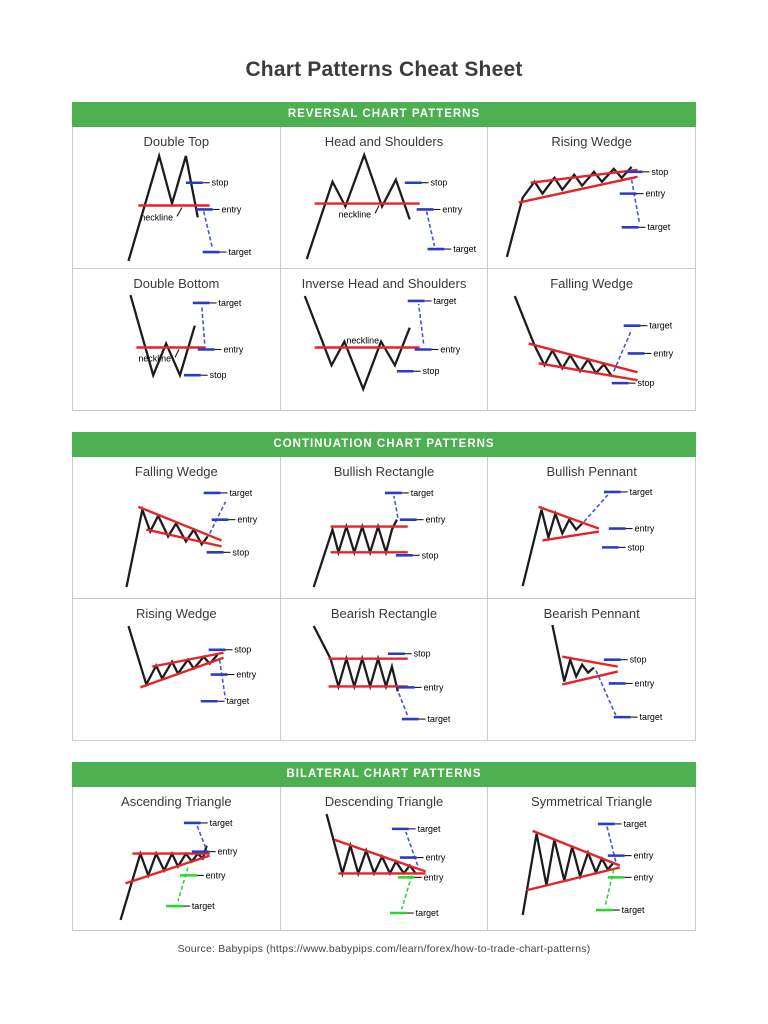 This screenshot has width=768, height=1024. What do you see at coordinates (384, 801) in the screenshot?
I see `pattern-title: Descending Triangle` at bounding box center [384, 801].